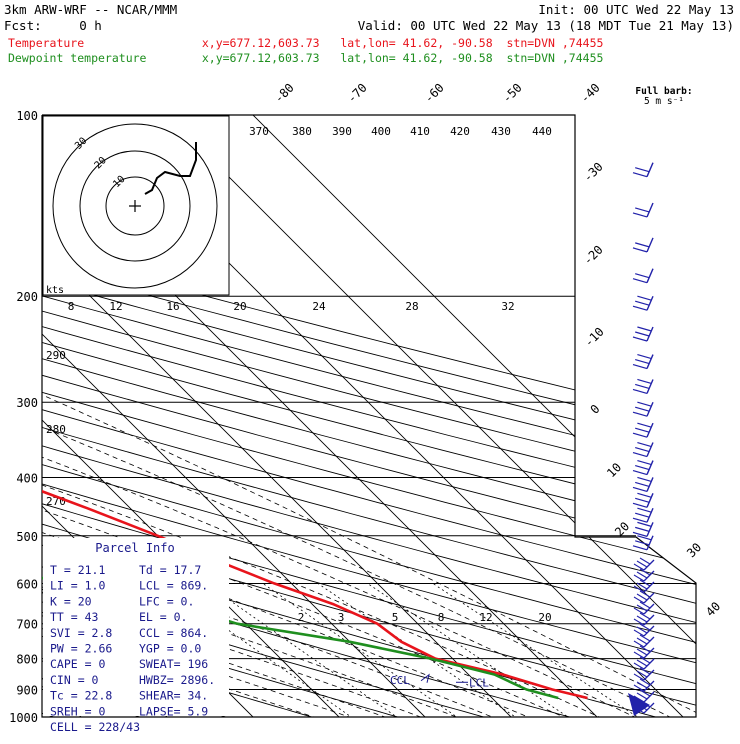  I want to click on speed-tick: 28, so click(411, 306).